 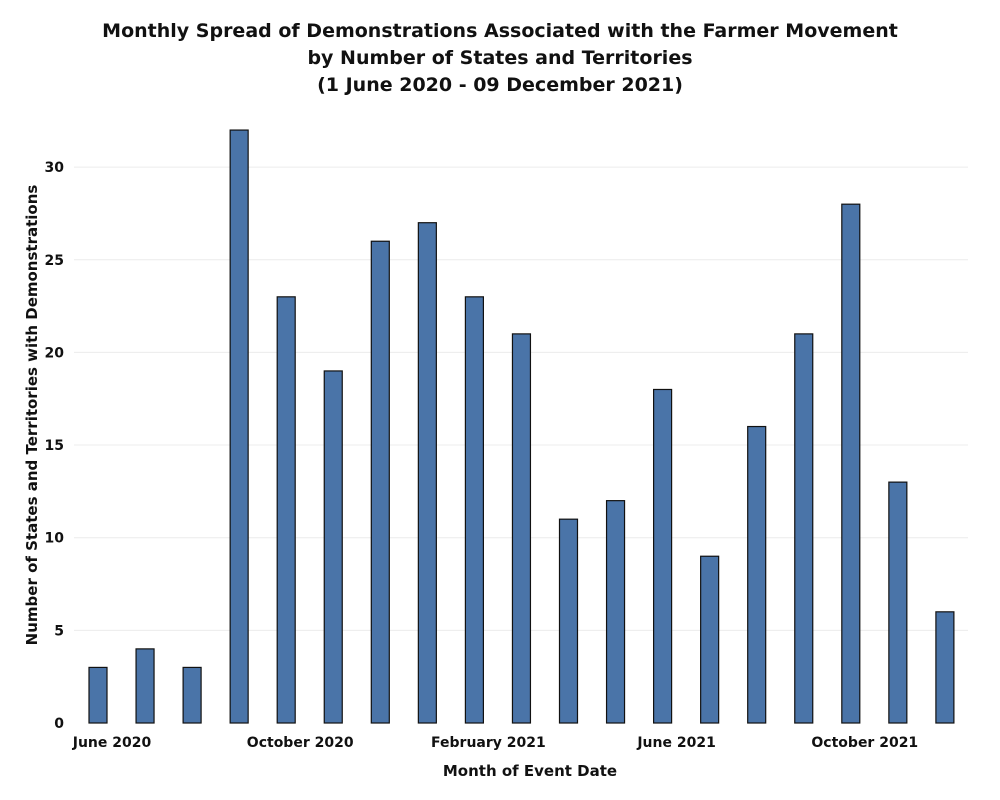 I want to click on y-tick-label: 10, so click(x=55, y=539).